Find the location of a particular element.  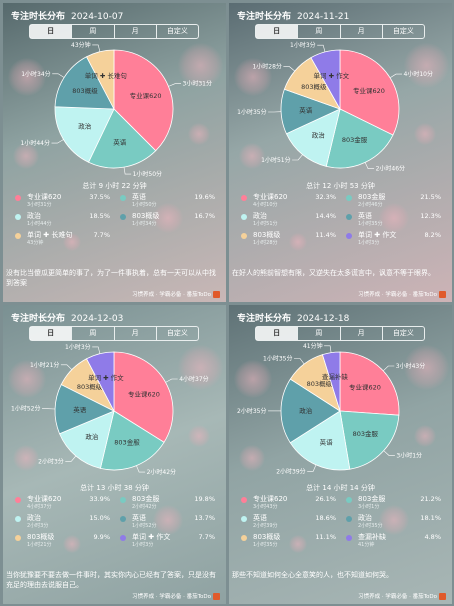

card-header: 专注时长分布 2024-10-07 is located at coordinates (67, 15).